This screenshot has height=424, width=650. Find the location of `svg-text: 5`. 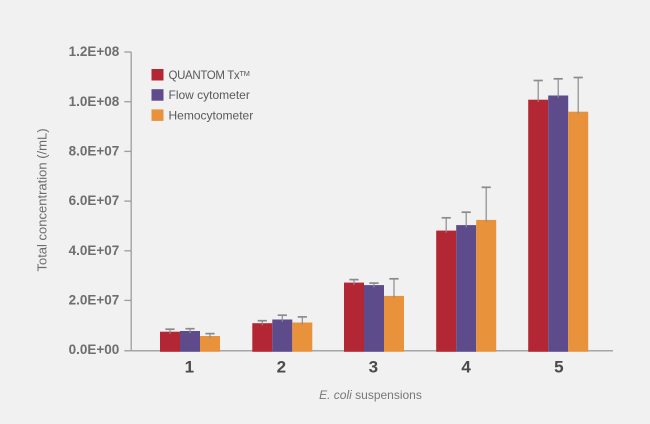

svg-text: 5 is located at coordinates (558, 366).